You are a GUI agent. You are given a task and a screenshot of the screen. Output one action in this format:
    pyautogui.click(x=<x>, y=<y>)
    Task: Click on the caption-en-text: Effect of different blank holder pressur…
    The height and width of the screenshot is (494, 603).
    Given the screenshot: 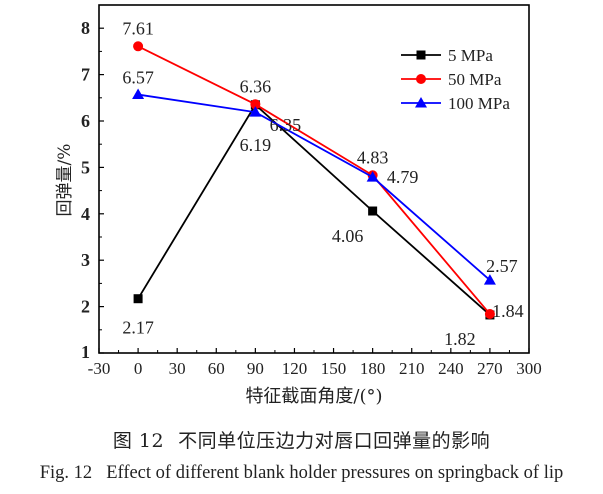 What is the action you would take?
    pyautogui.click(x=335, y=473)
    